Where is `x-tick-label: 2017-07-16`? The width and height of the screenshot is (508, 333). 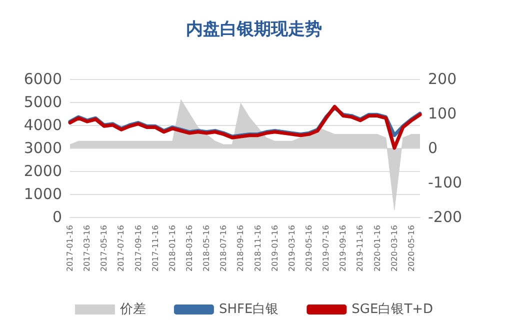
x-tick-label: 2017-07-16 is located at coordinates (121, 248).